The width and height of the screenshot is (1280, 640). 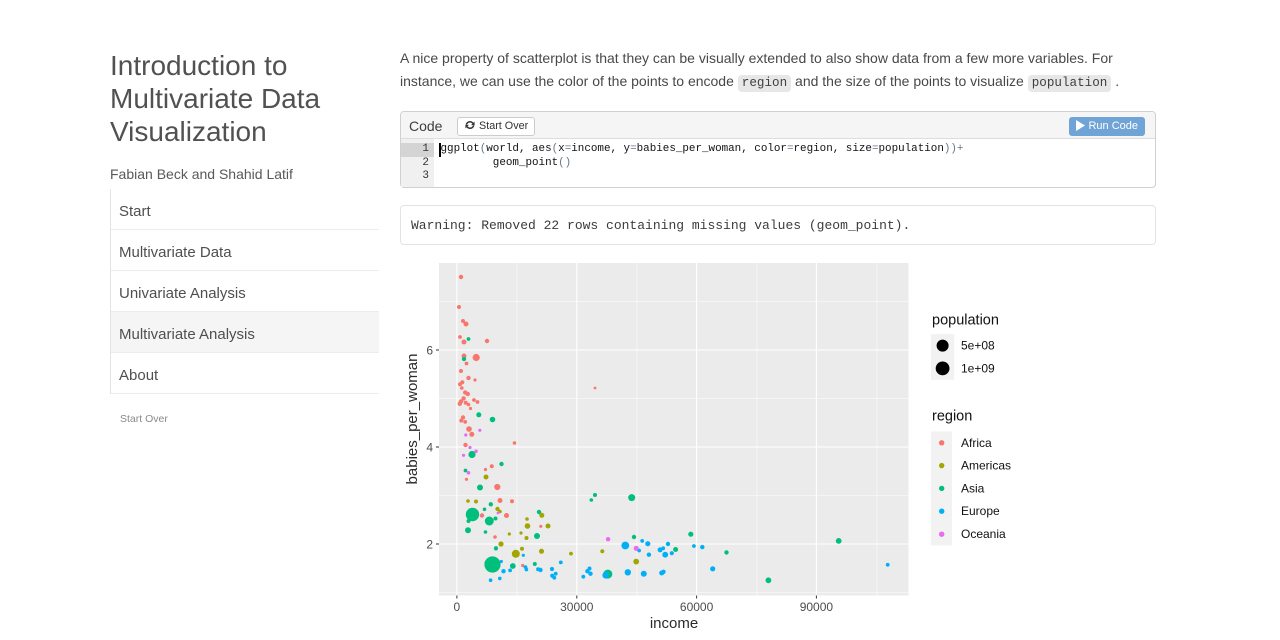 What do you see at coordinates (412, 419) in the screenshot?
I see `svg-text: babies_per_woman` at bounding box center [412, 419].